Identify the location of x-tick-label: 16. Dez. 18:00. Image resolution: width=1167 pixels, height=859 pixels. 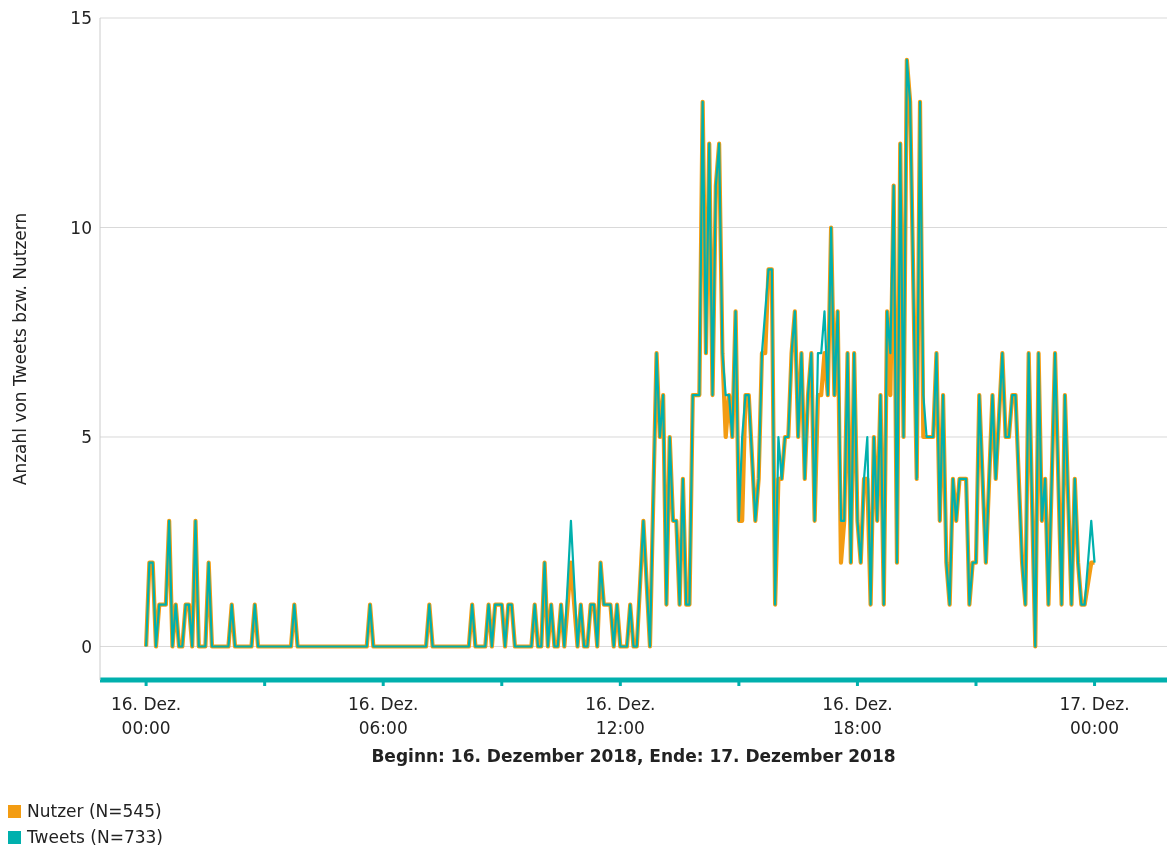
(857, 716).